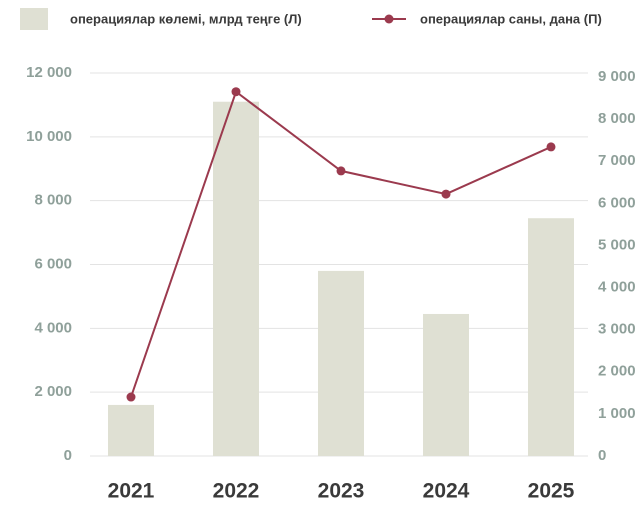 The height and width of the screenshot is (507, 643). What do you see at coordinates (617, 329) in the screenshot?
I see `y2-tick-label: 3 000` at bounding box center [617, 329].